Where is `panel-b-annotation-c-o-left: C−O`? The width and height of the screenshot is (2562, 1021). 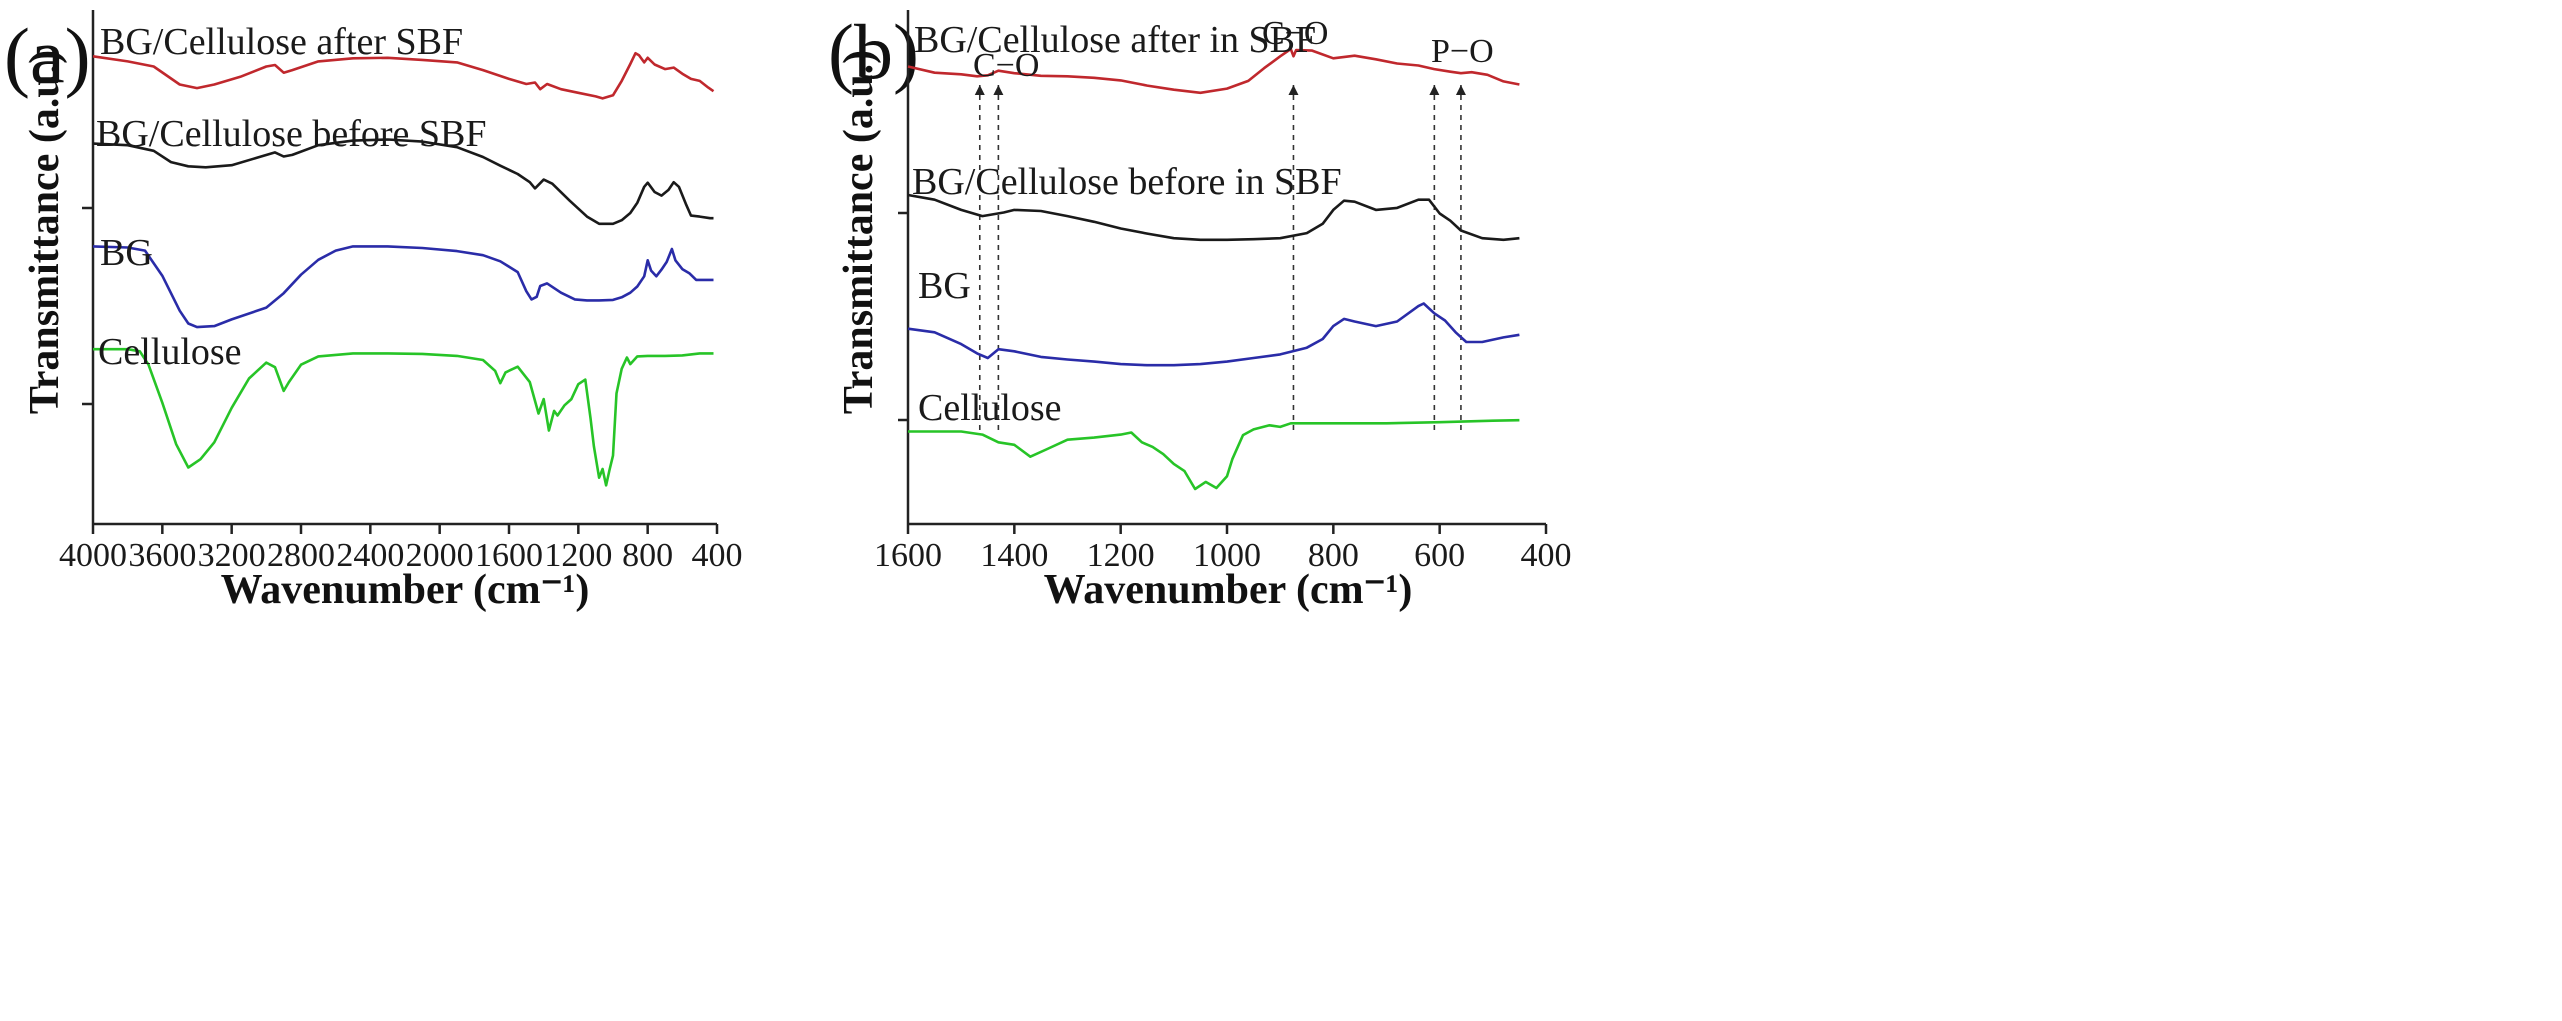 panel-b-annotation-c-o-left: C−O is located at coordinates (1006, 65).